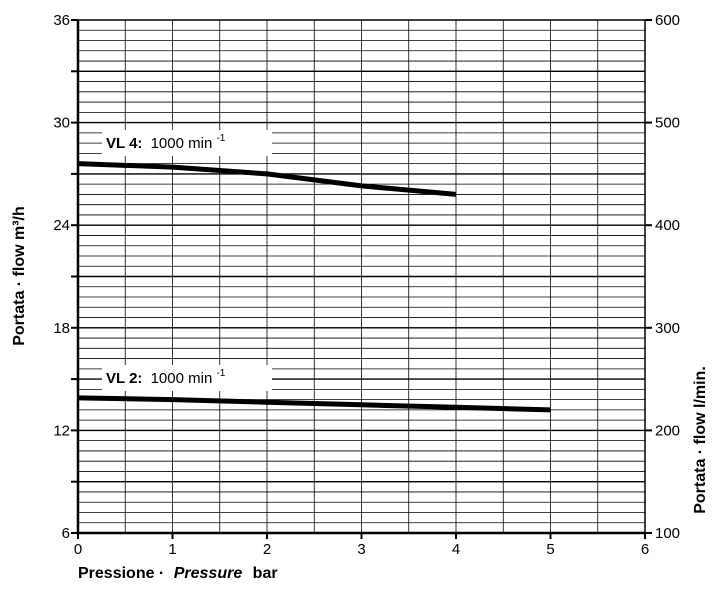 This screenshot has width=712, height=596. Describe the element at coordinates (220, 138) in the screenshot. I see `series-label-vl4-sup: -1` at that location.